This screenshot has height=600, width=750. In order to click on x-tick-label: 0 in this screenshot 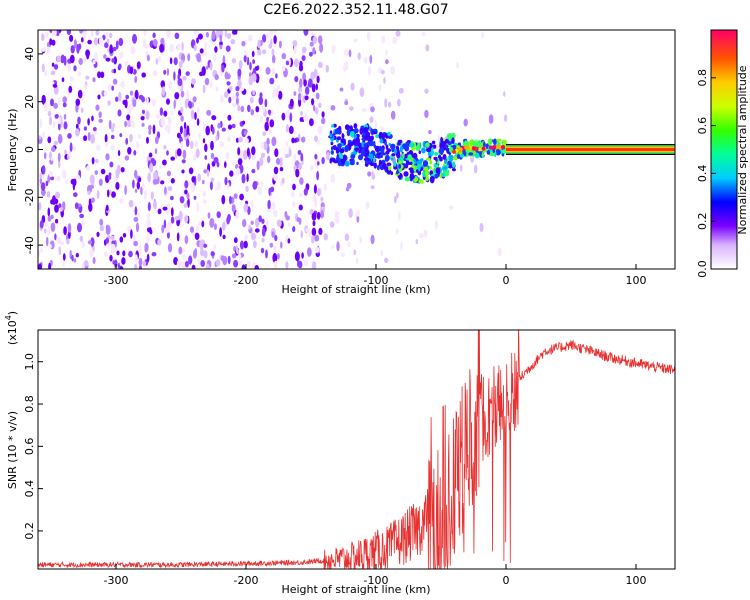, I will do `click(506, 280)`.